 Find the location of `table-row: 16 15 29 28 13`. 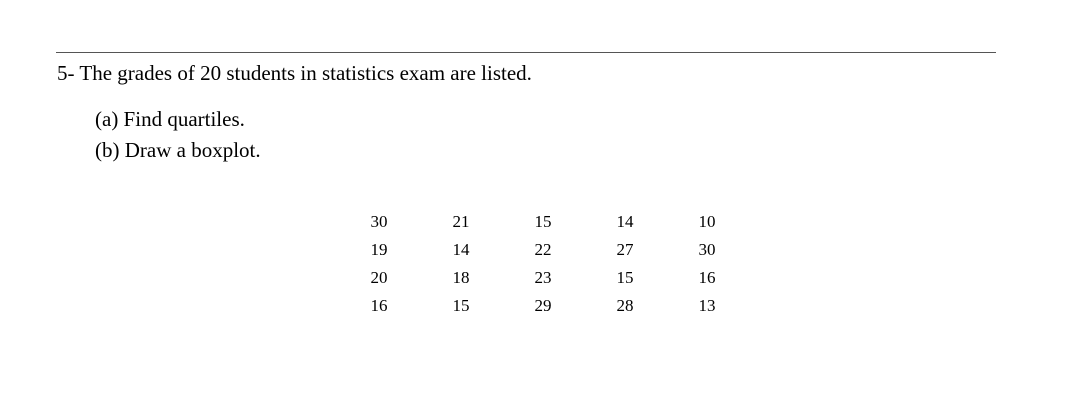

table-row: 16 15 29 28 13 is located at coordinates (543, 306).